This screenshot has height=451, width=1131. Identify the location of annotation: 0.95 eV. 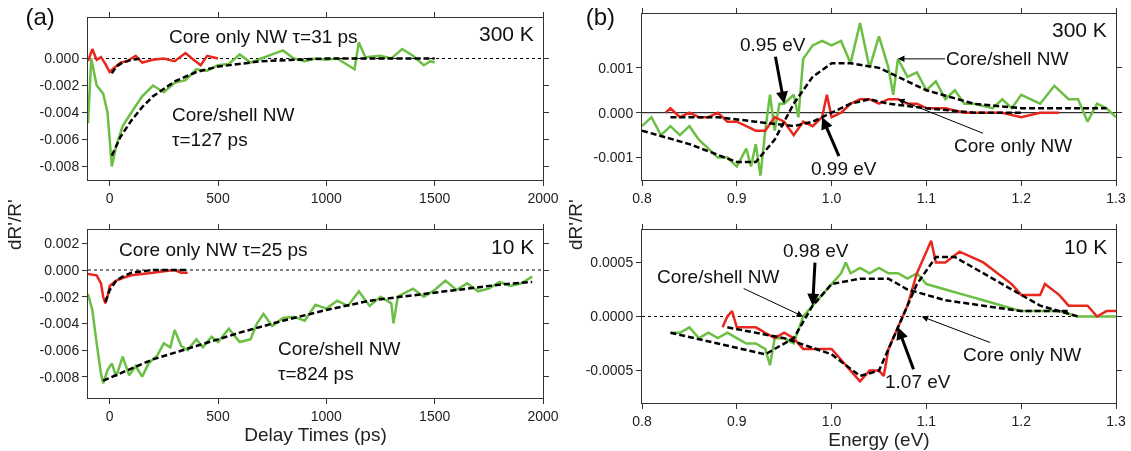
(773, 44).